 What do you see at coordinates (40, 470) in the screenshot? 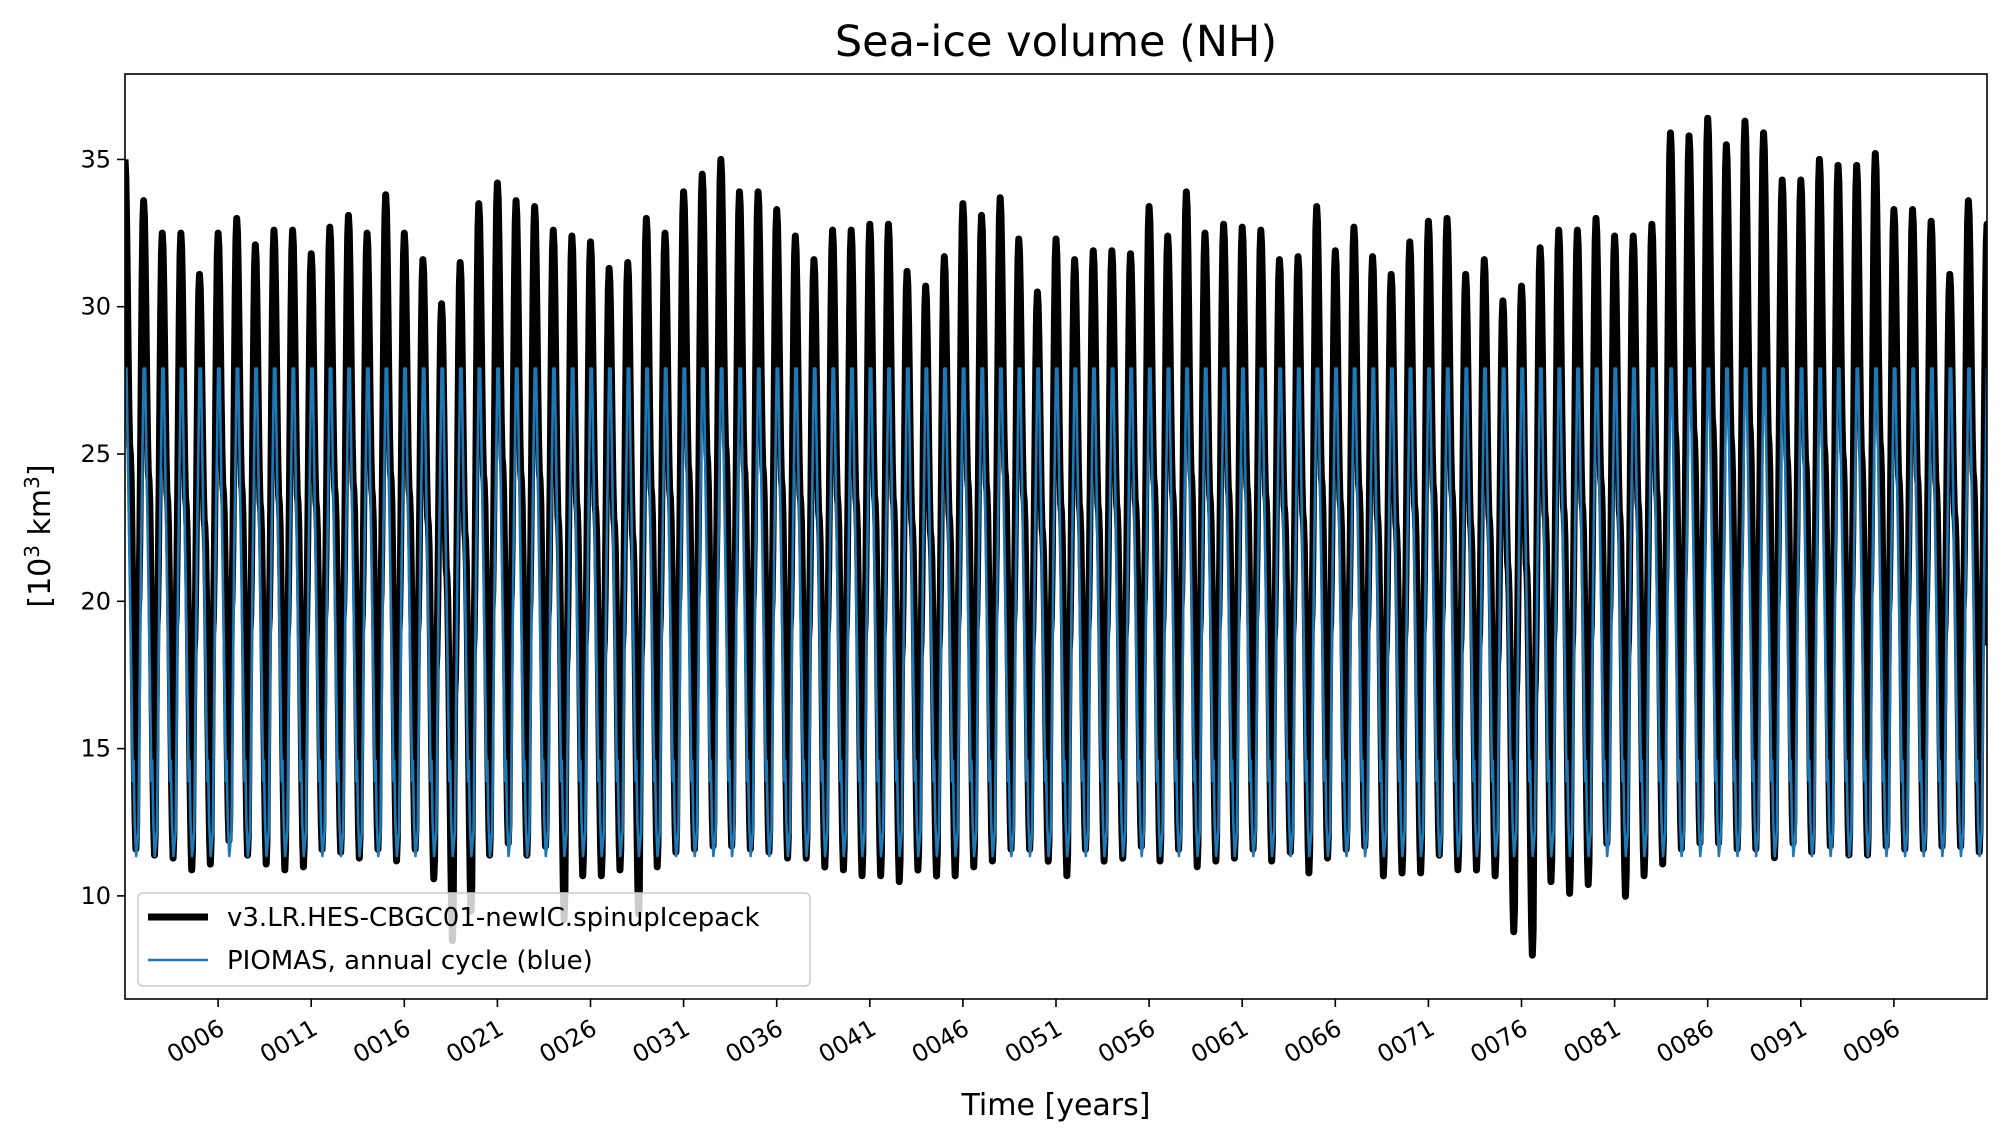
I see `y-axis-label-part: ]` at bounding box center [40, 470].